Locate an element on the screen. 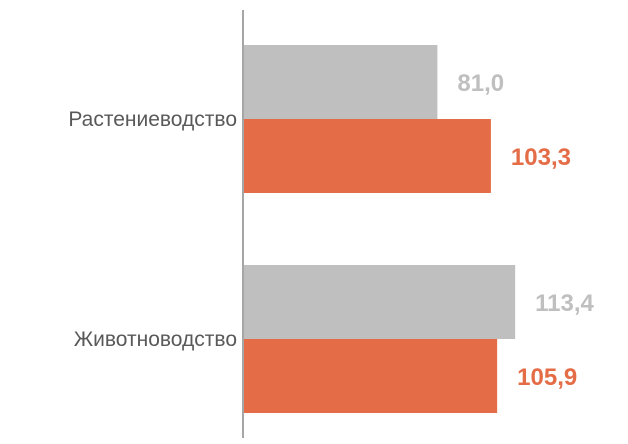 This screenshot has width=628, height=444. data-label: 81,0 is located at coordinates (480, 83).